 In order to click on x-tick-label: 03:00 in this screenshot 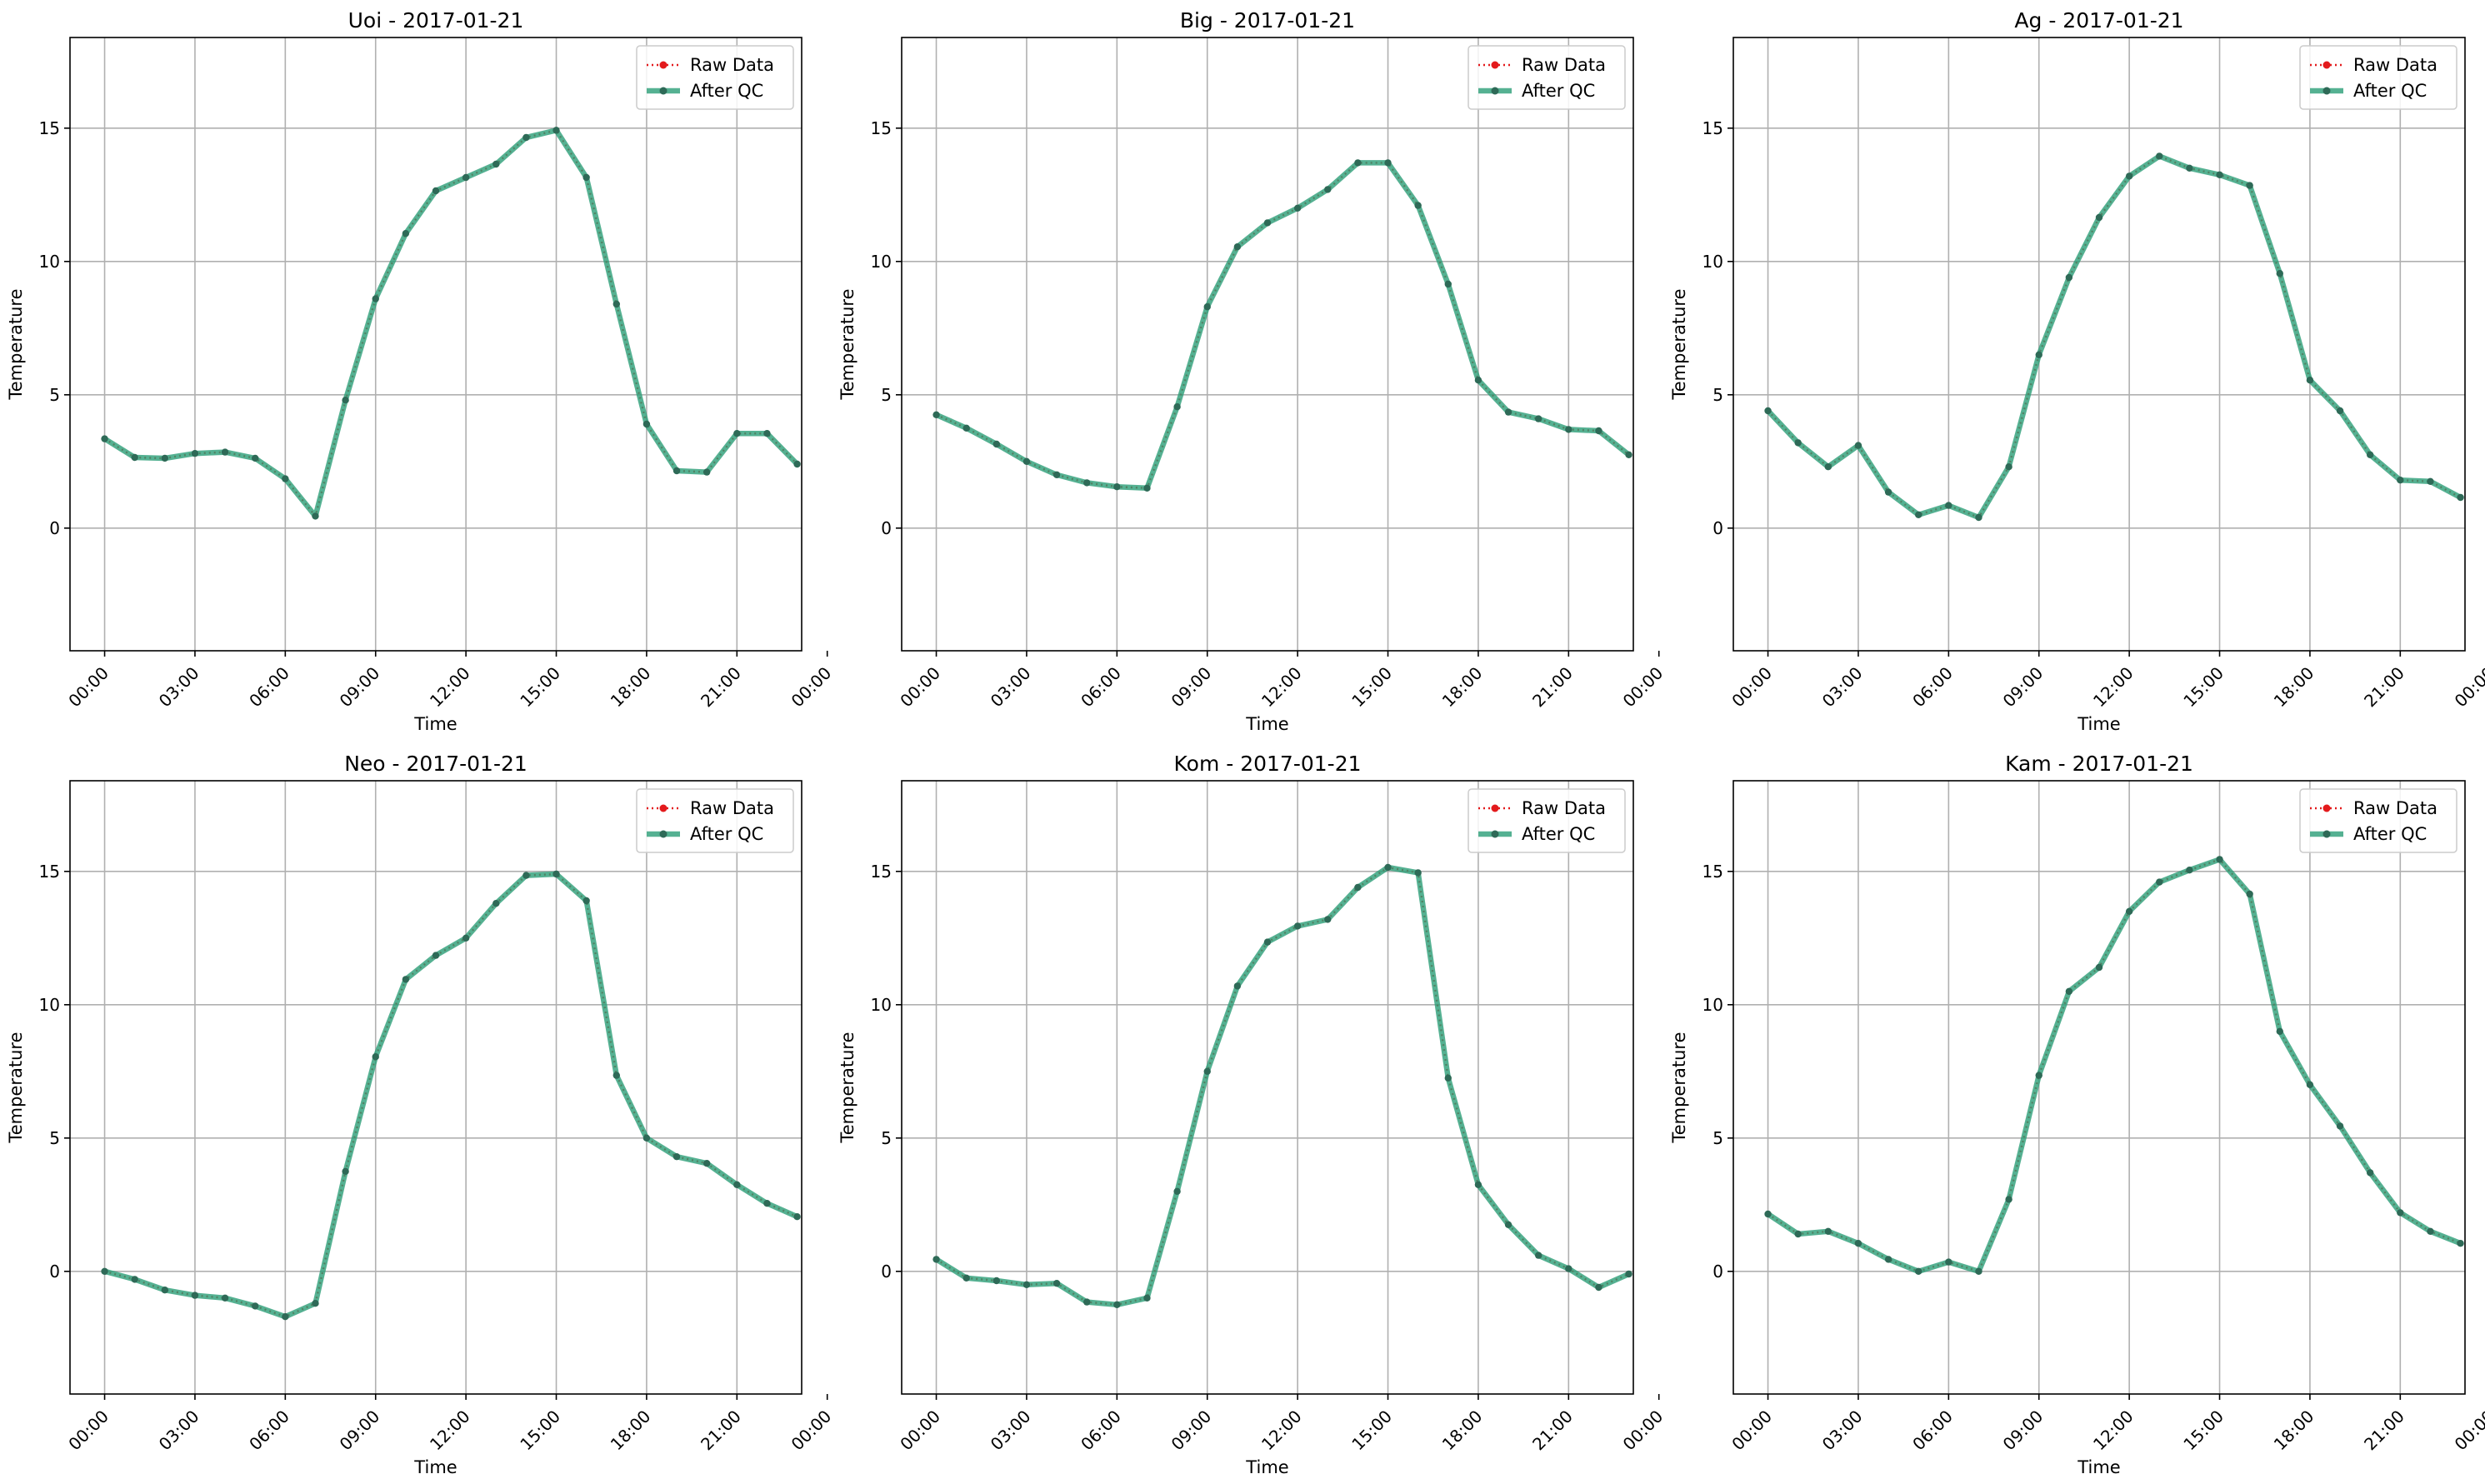, I will do `click(179, 1431)`.